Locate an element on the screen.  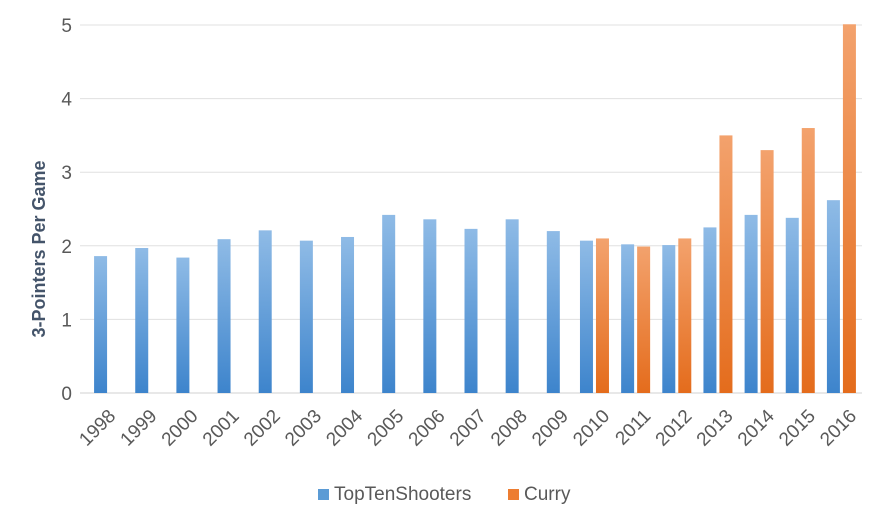
legend-swatch-curry is located at coordinates (513, 494).